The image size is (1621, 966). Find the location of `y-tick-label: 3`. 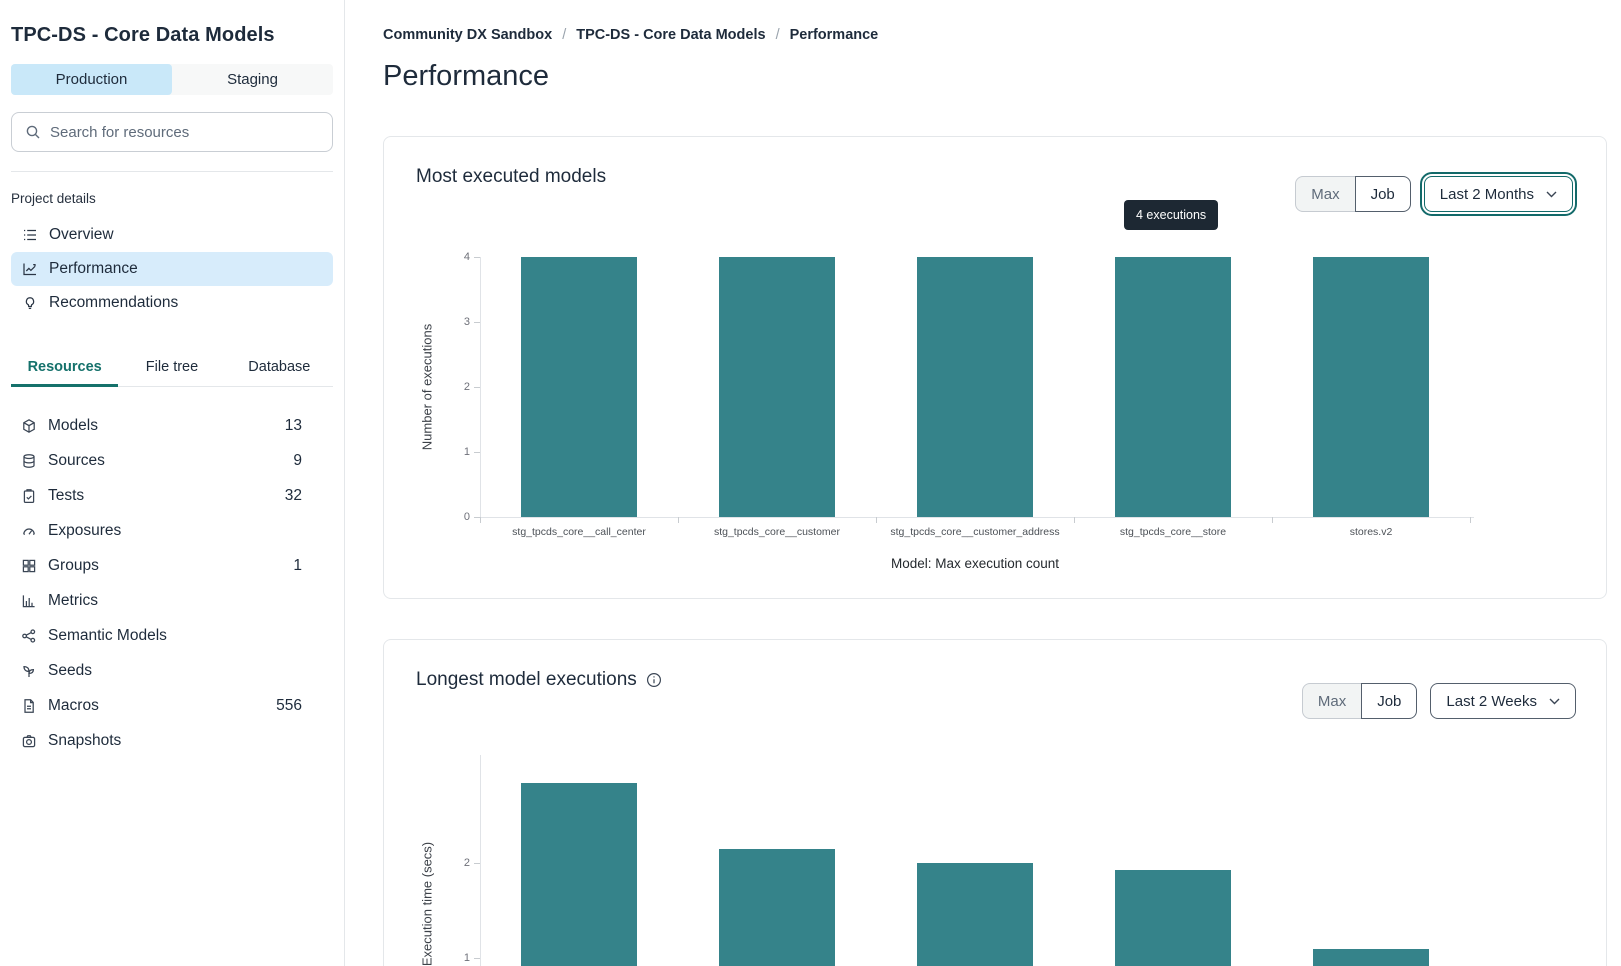

y-tick-label: 3 is located at coordinates (466, 322).